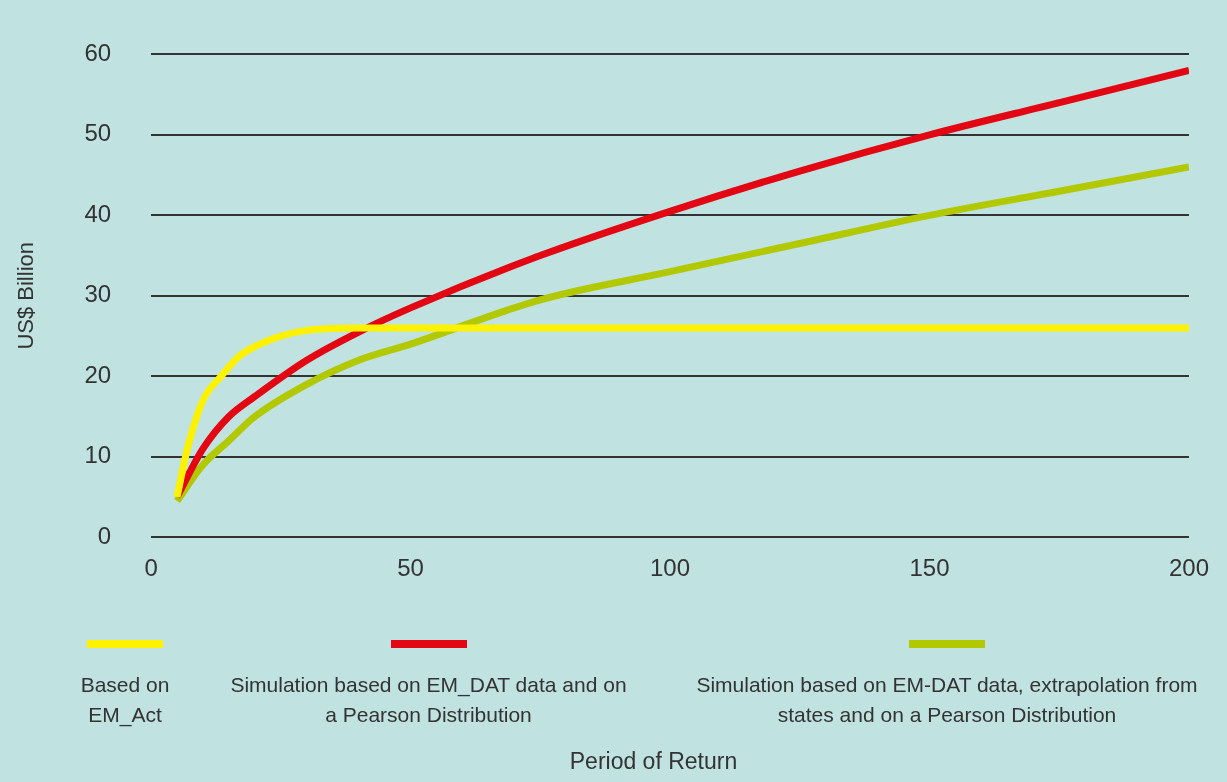 The height and width of the screenshot is (782, 1227). What do you see at coordinates (26, 296) in the screenshot?
I see `y-axis-title: US$ Billion` at bounding box center [26, 296].